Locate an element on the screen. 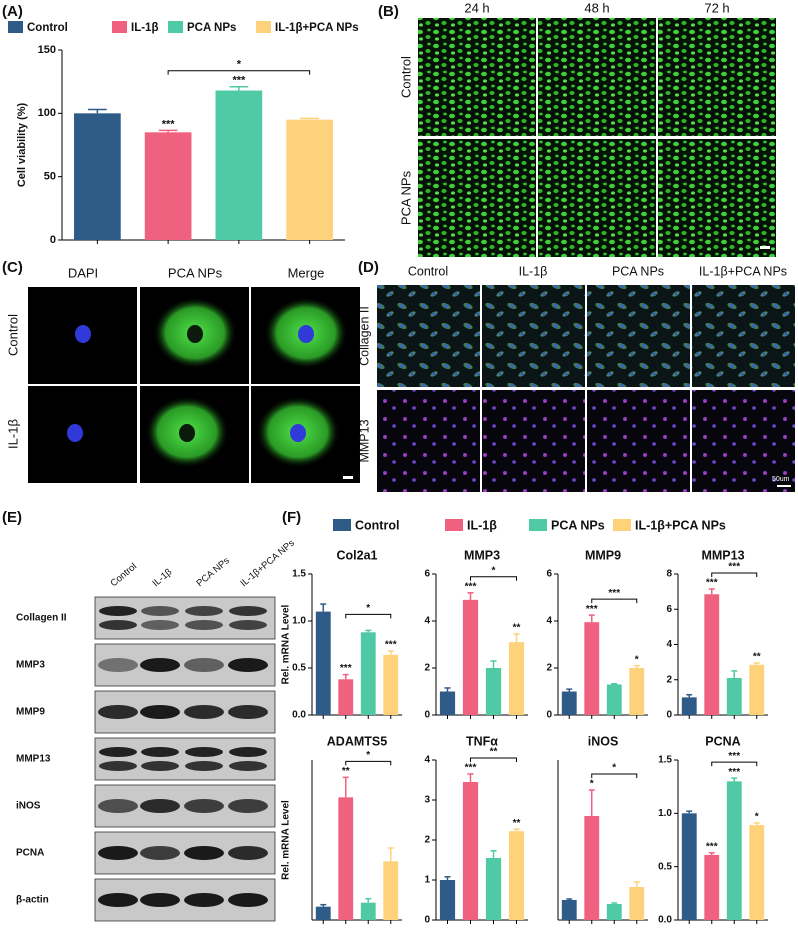 The width and height of the screenshot is (798, 928). y-tick-label: 6 is located at coordinates (669, 609).